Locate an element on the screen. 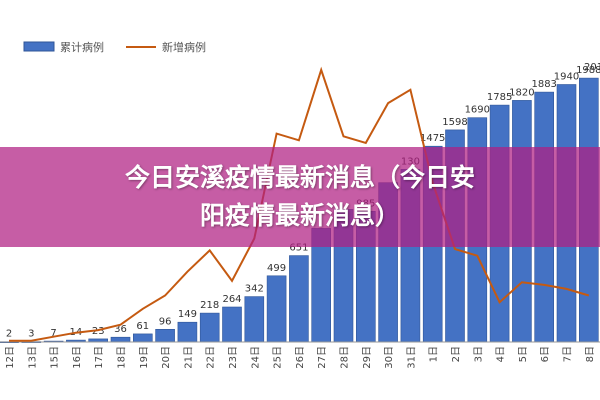 This screenshot has width=600, height=400. x-tick-label-7: 20日 is located at coordinates (166, 357).